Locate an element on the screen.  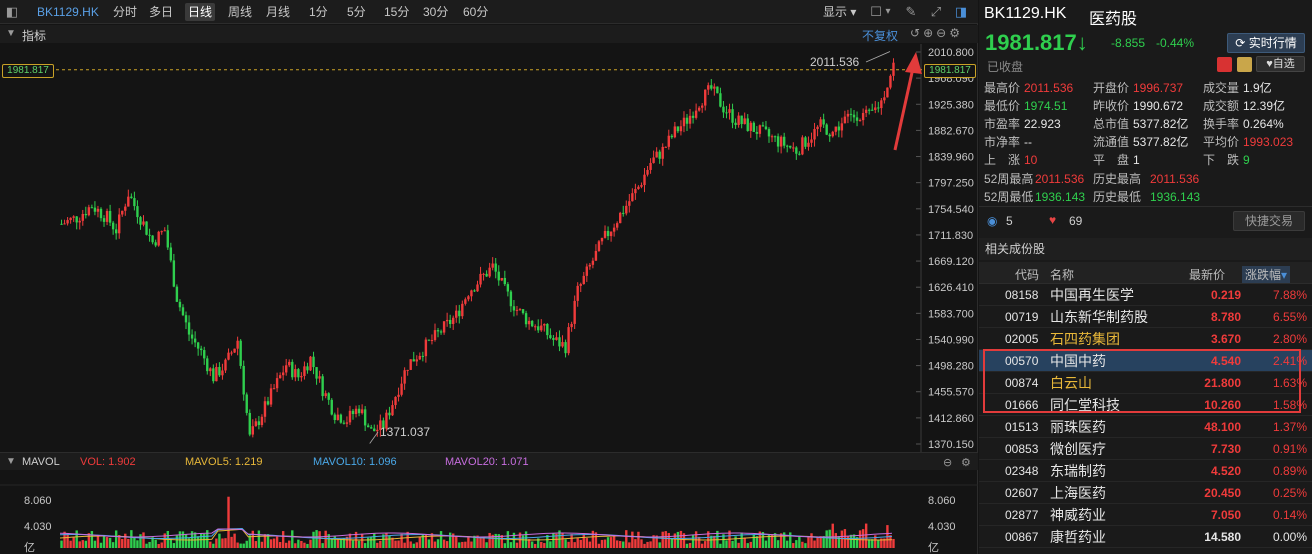
period-tab-1: 多日 is located at coordinates (161, 12).